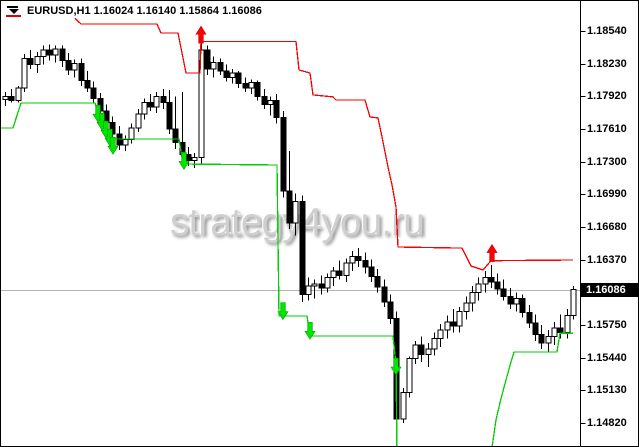 This screenshot has height=447, width=639. What do you see at coordinates (14, 10) in the screenshot?
I see `chart-menu-icon` at bounding box center [14, 10].